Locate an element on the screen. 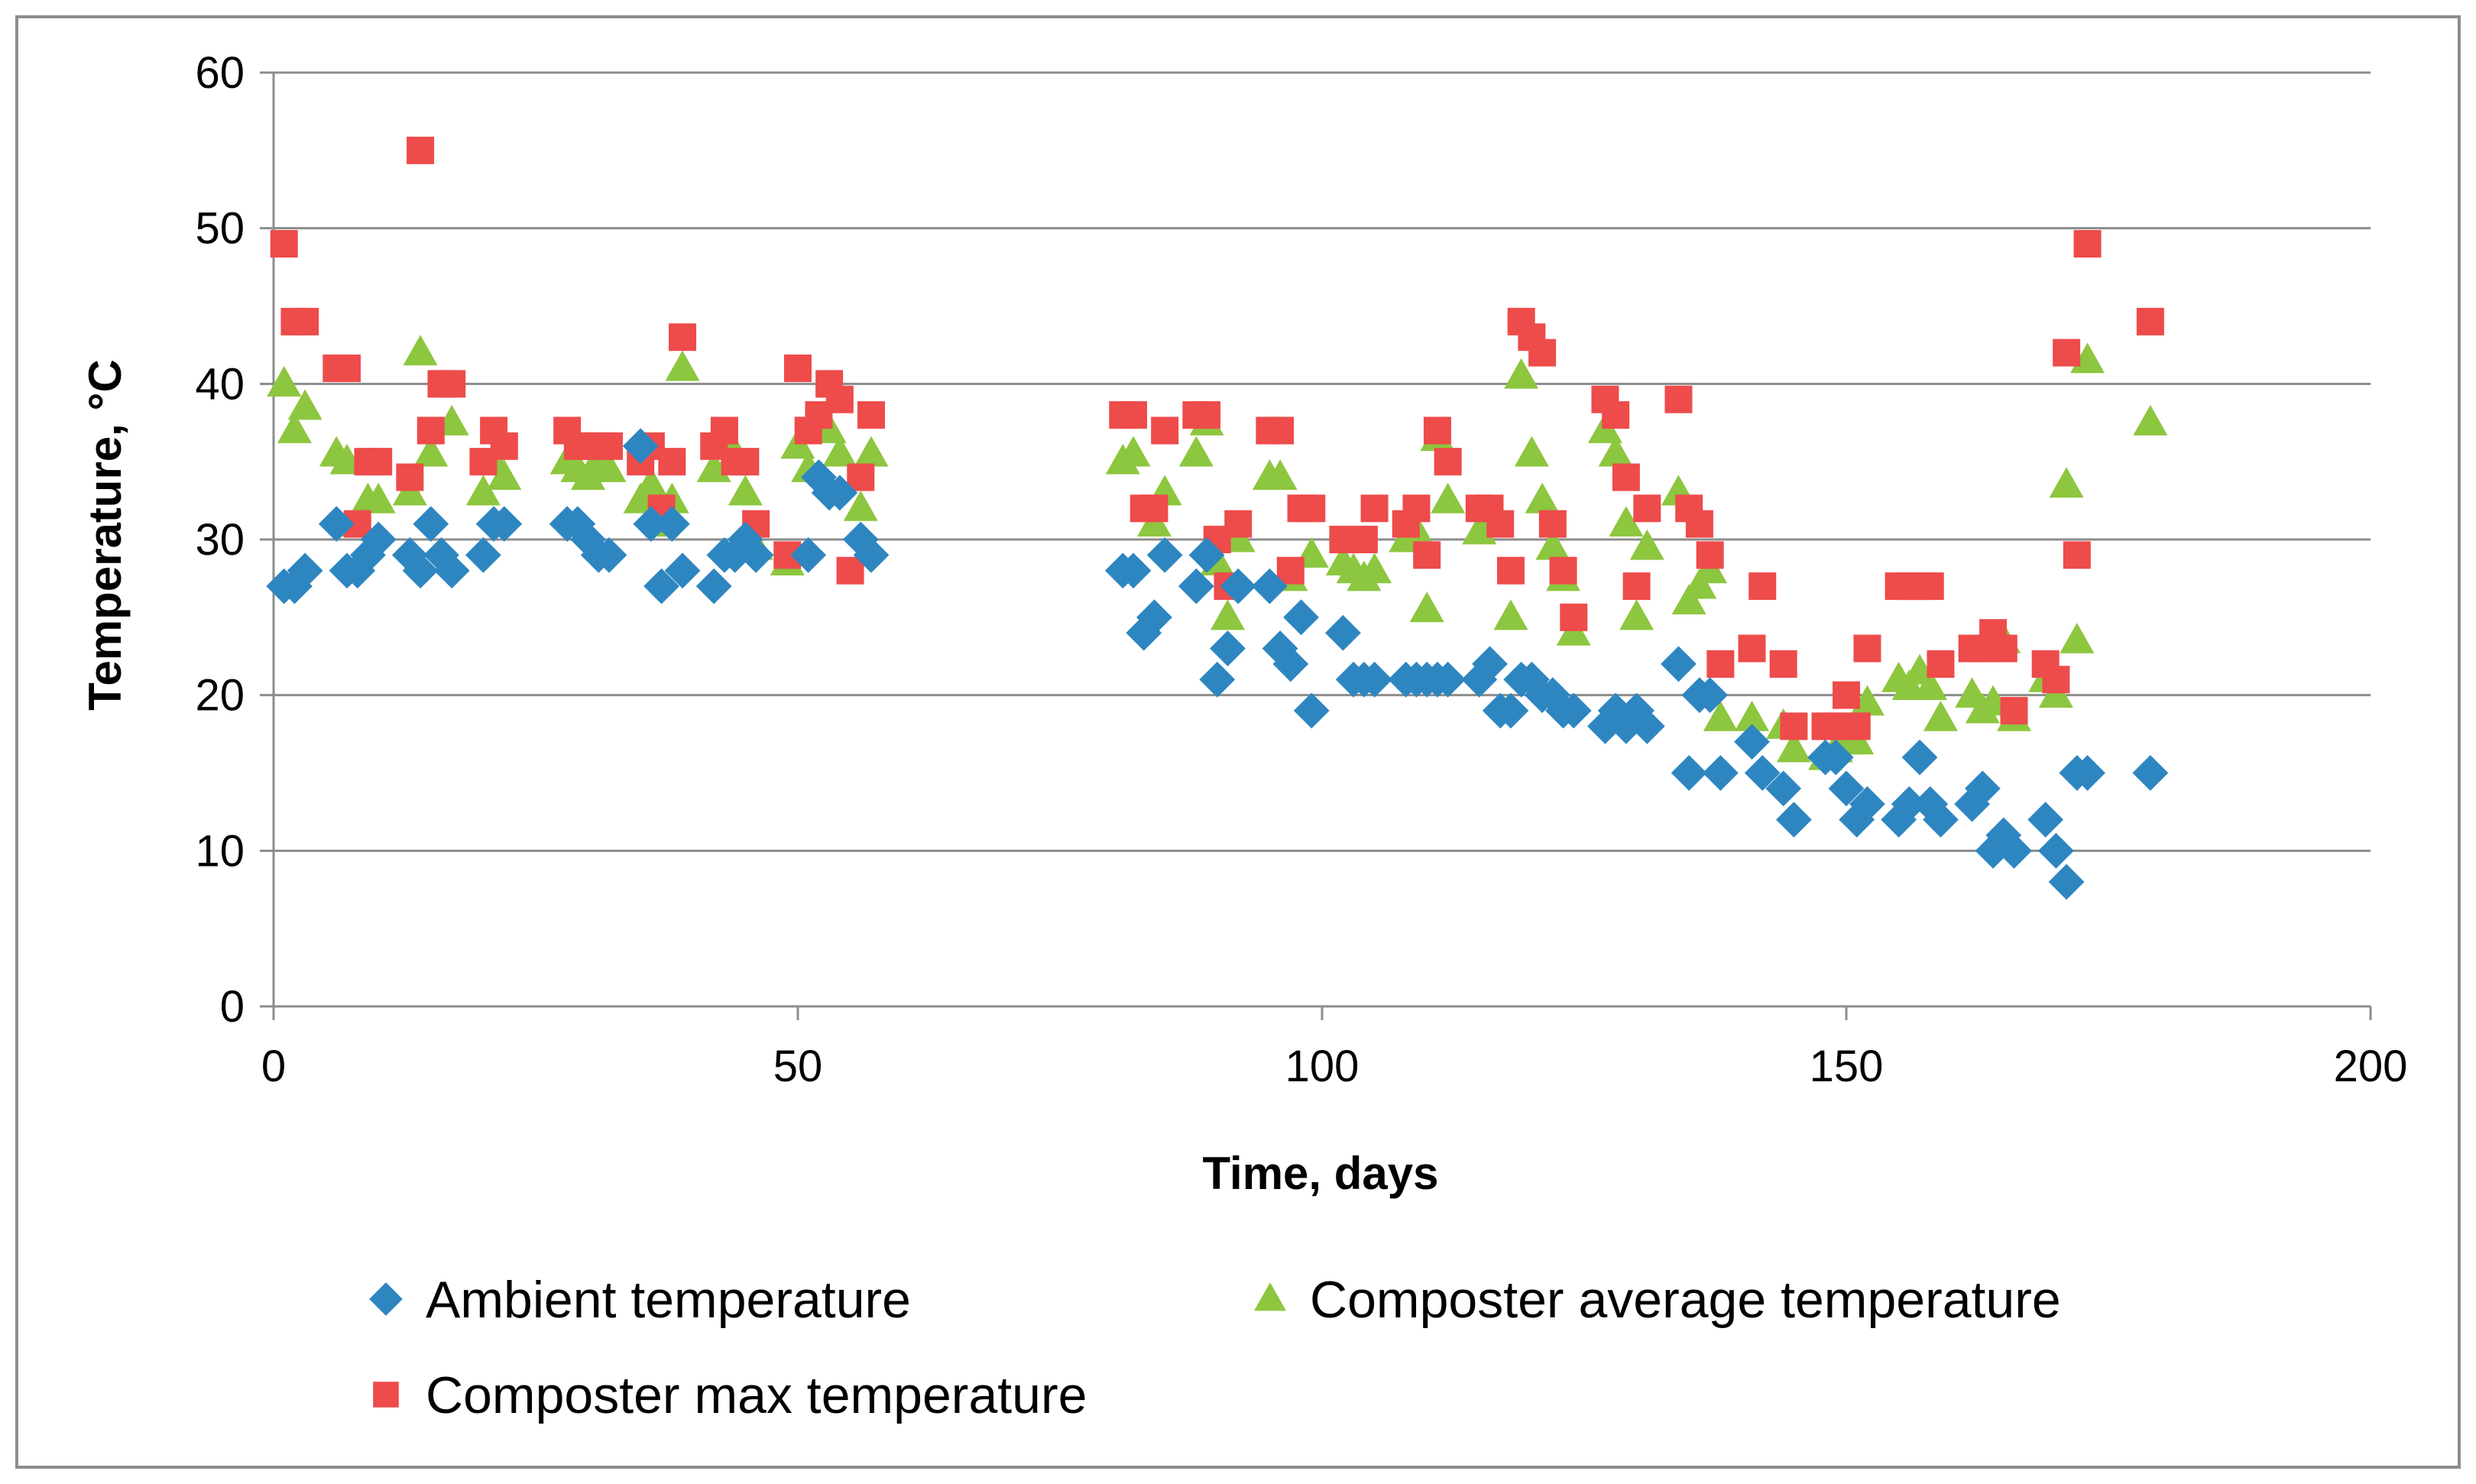 This screenshot has height=1484, width=2476. legend-item: Ambient temperature is located at coordinates (640, 1300).